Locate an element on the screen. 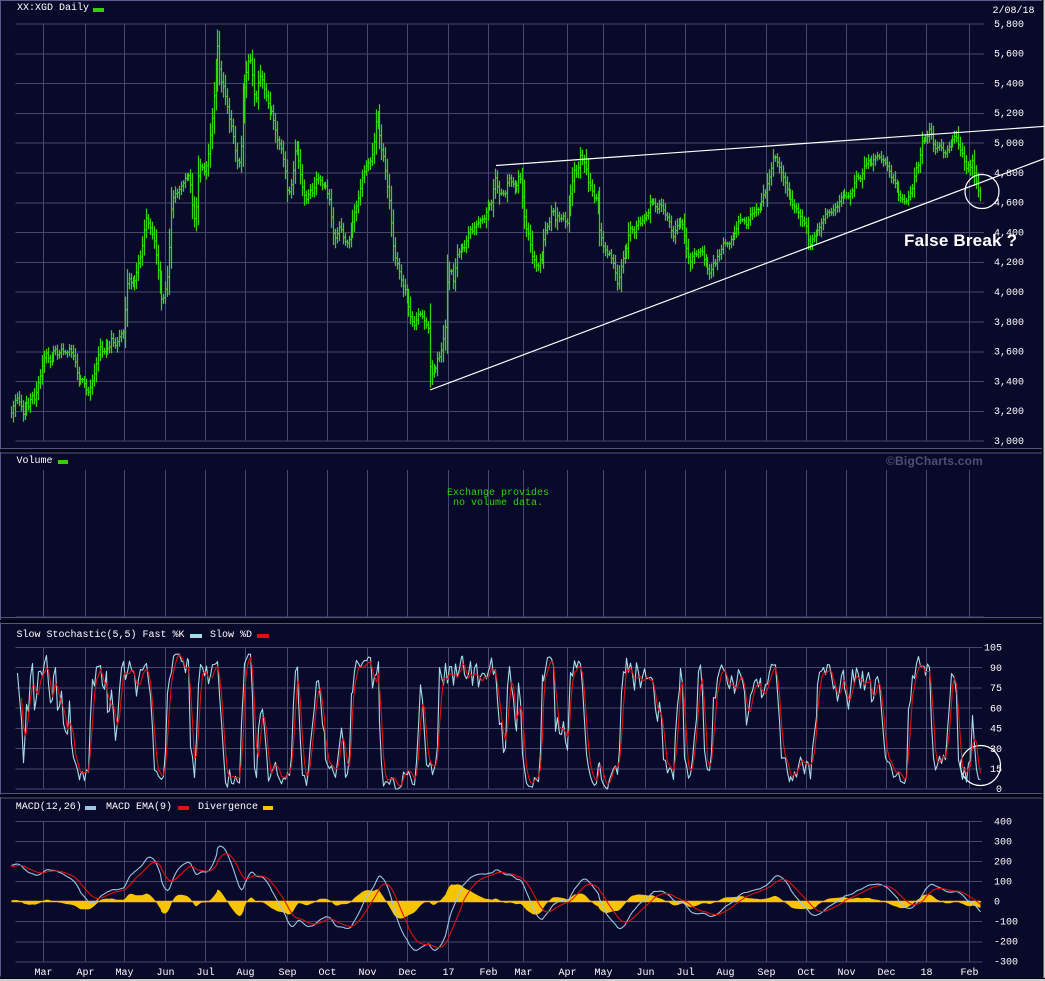 Image resolution: width=1045 pixels, height=981 pixels. svg-text: 4,000 is located at coordinates (1009, 293).